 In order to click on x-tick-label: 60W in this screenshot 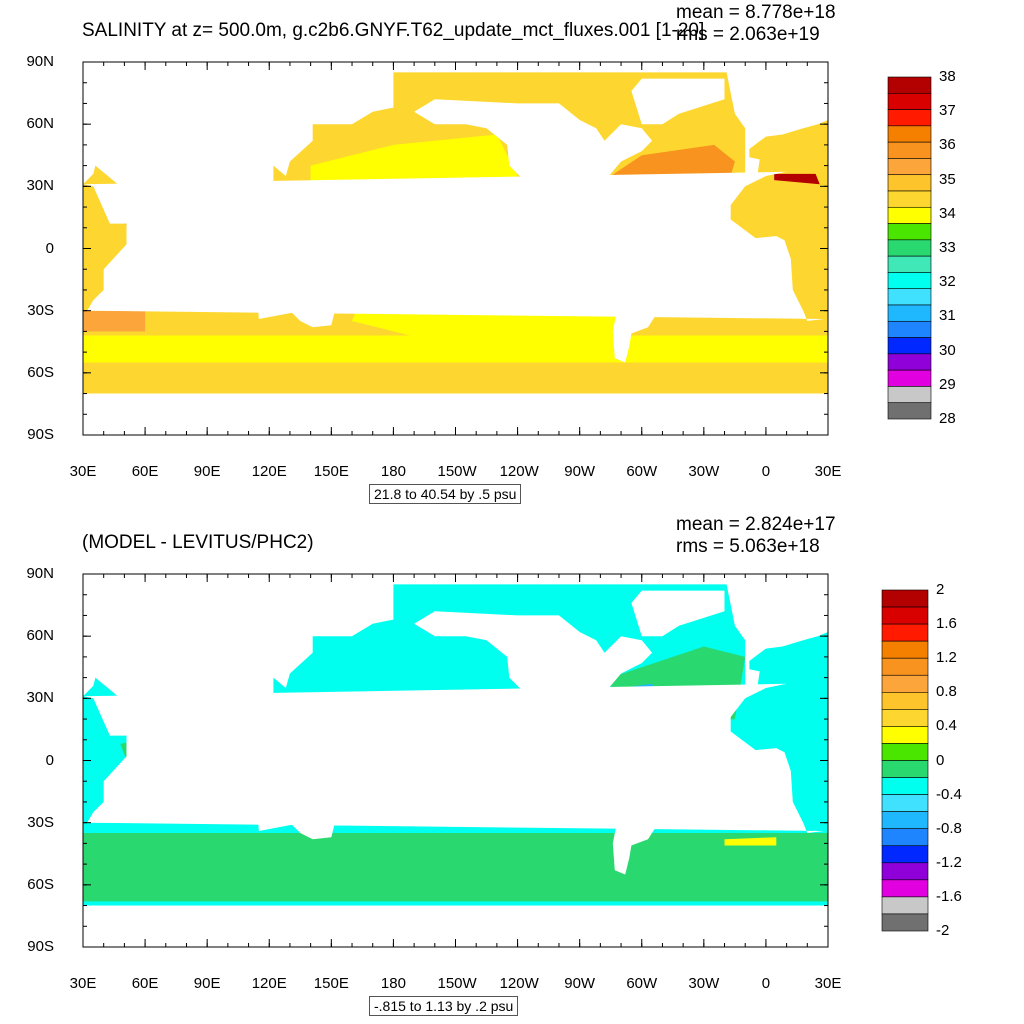, I will do `click(642, 471)`.